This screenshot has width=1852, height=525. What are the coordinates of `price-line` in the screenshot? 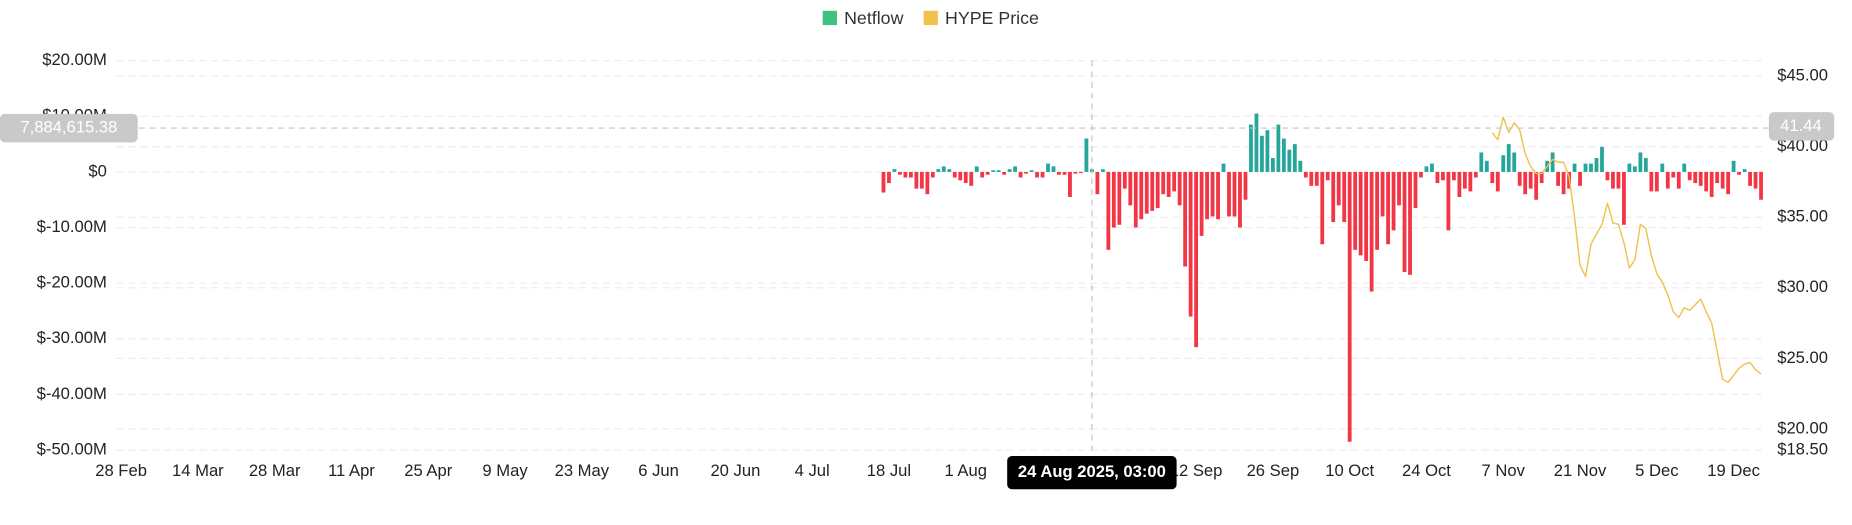 It's located at (1626, 250).